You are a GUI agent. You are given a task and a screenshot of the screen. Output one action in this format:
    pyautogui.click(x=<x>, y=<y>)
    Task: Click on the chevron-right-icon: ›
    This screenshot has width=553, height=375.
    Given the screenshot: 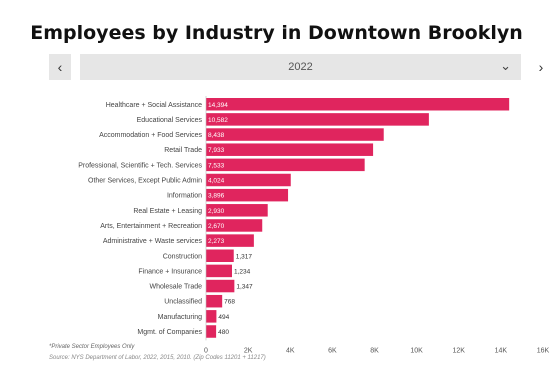 What is the action you would take?
    pyautogui.click(x=541, y=67)
    